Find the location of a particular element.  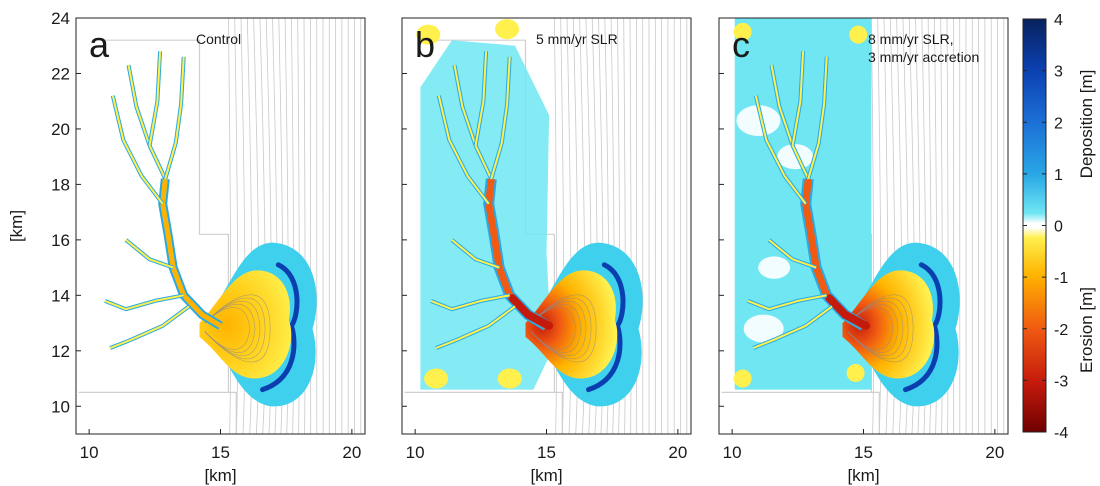

colorbar-tick-label: 3 is located at coordinates (1058, 72).